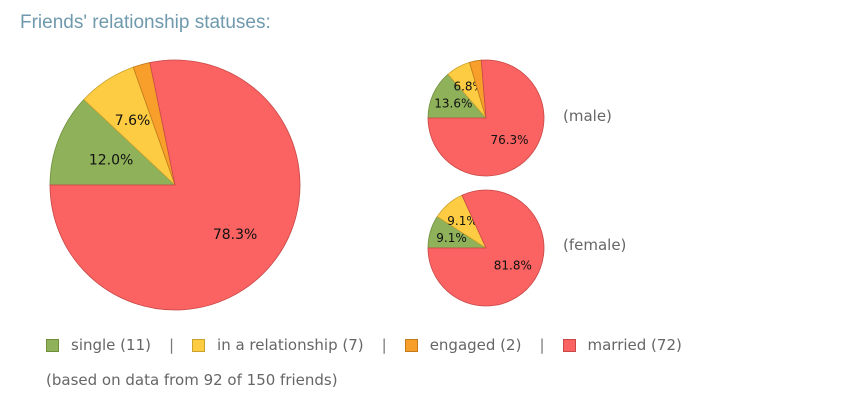  What do you see at coordinates (453, 103) in the screenshot?
I see `data-label-single: 13.6%` at bounding box center [453, 103].